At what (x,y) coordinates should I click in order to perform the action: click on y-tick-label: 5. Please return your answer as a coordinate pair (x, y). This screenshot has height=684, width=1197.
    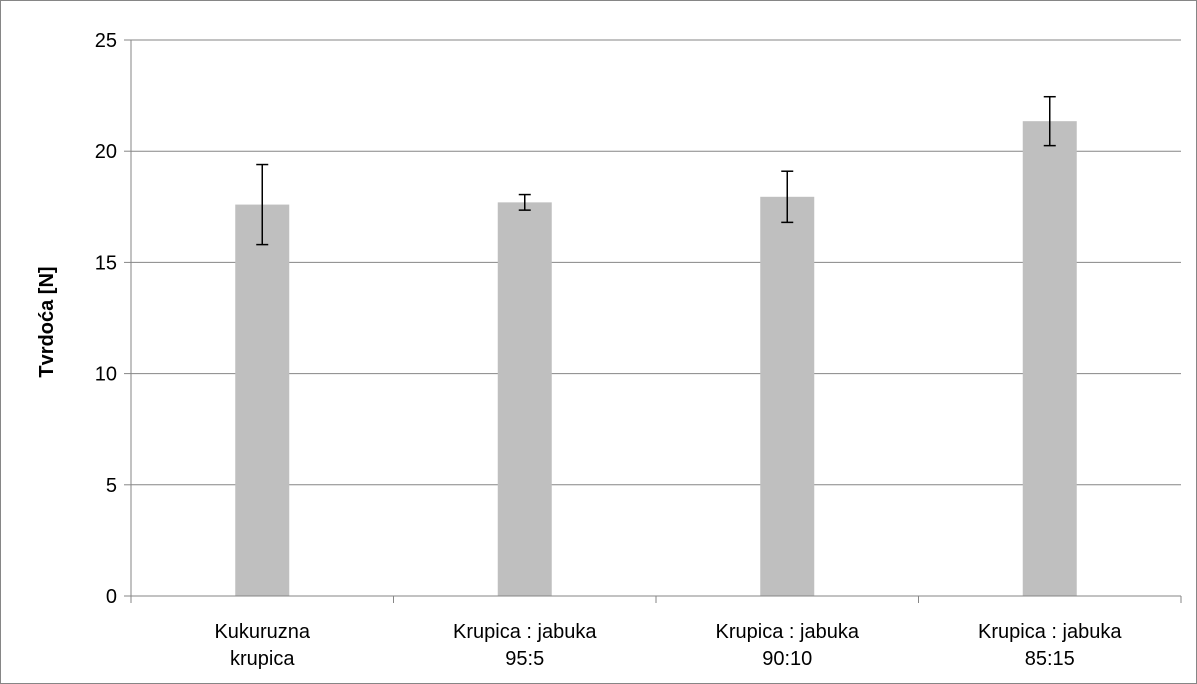
    Looking at the image, I should click on (111, 486).